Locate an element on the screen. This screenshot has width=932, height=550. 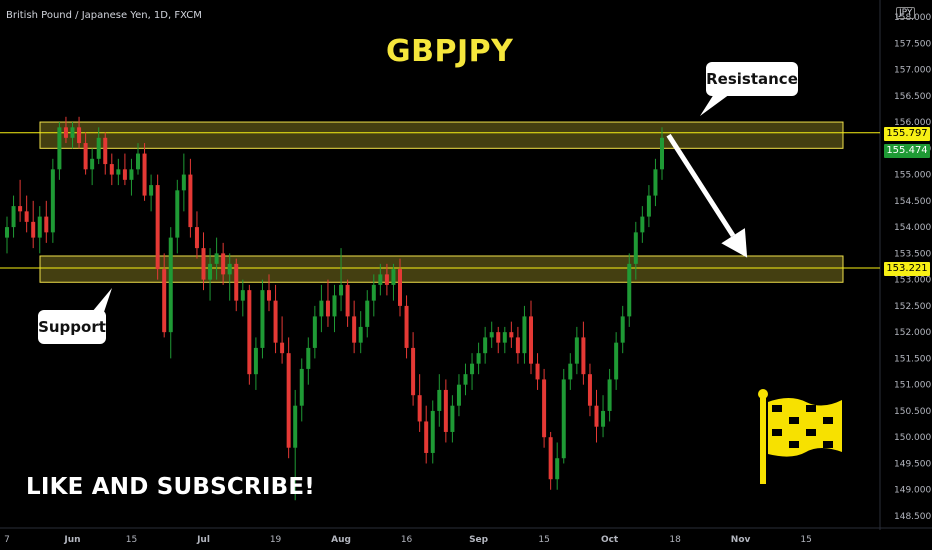
y-tick-label: 156.000 is located at coordinates (912, 123).